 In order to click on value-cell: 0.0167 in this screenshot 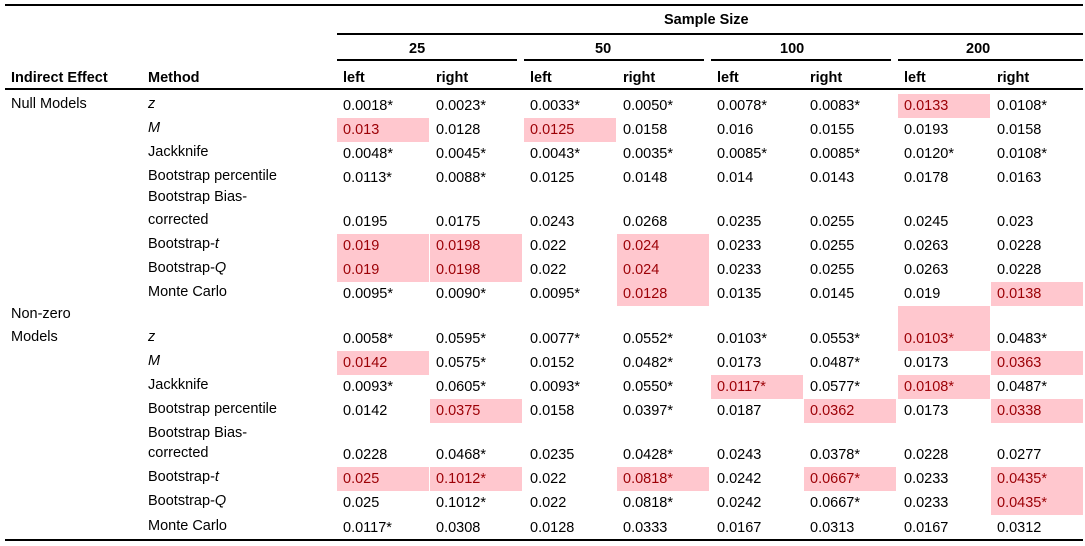, I will do `click(739, 528)`.